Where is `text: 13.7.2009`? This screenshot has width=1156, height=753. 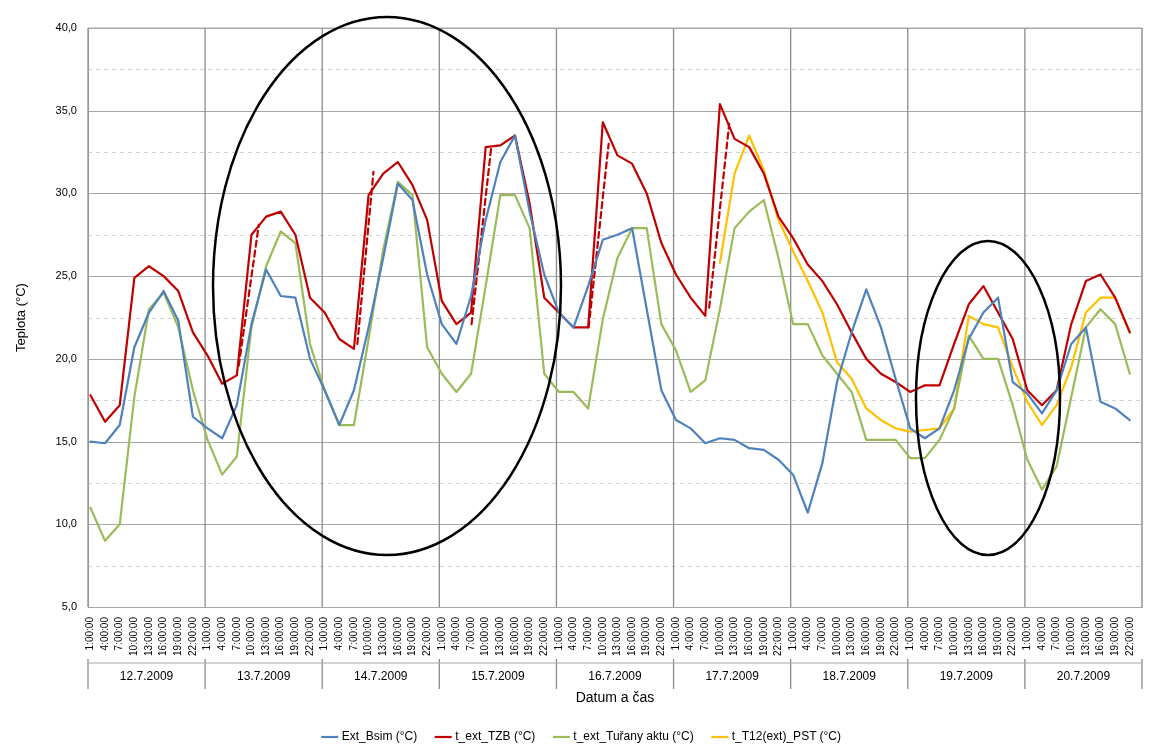
text: 13.7.2009 is located at coordinates (263, 676).